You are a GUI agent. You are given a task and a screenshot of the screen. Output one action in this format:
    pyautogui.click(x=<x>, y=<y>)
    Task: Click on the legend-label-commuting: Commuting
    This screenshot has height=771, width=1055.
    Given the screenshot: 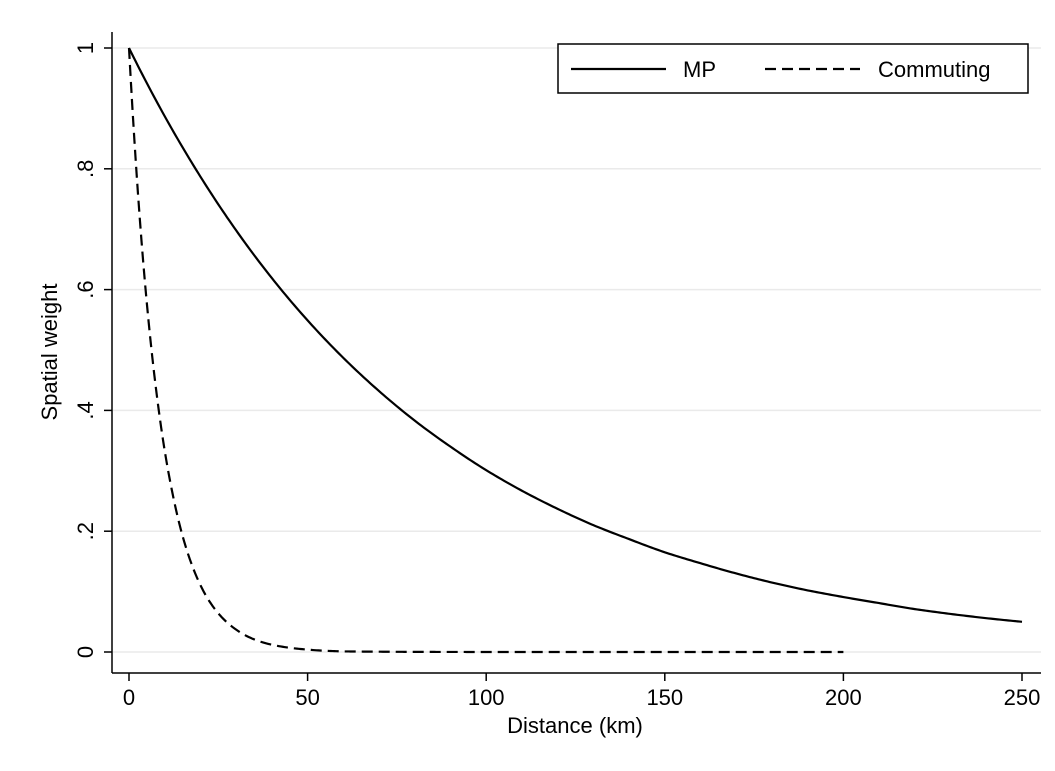 What is the action you would take?
    pyautogui.click(x=934, y=69)
    